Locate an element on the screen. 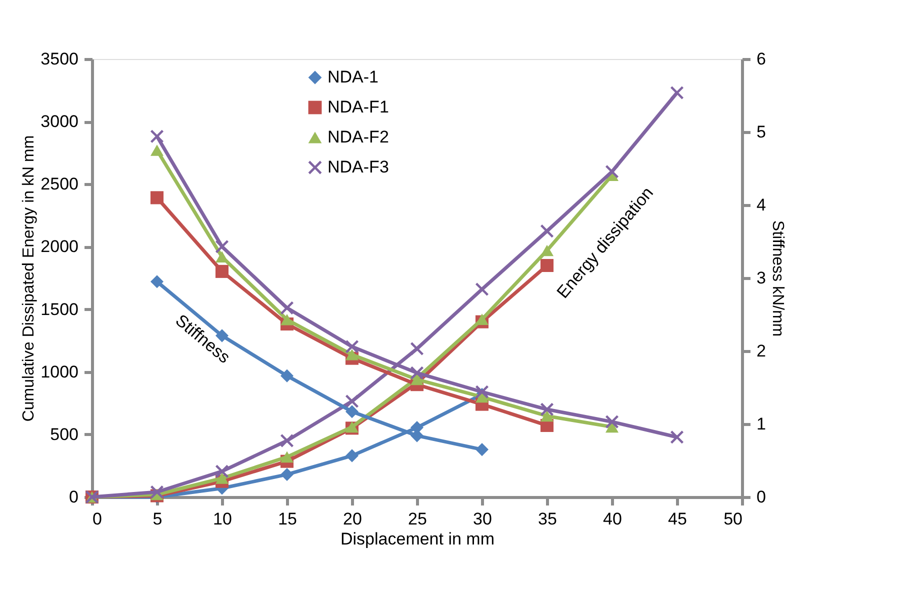  x-tick-label: 5 is located at coordinates (157, 519).